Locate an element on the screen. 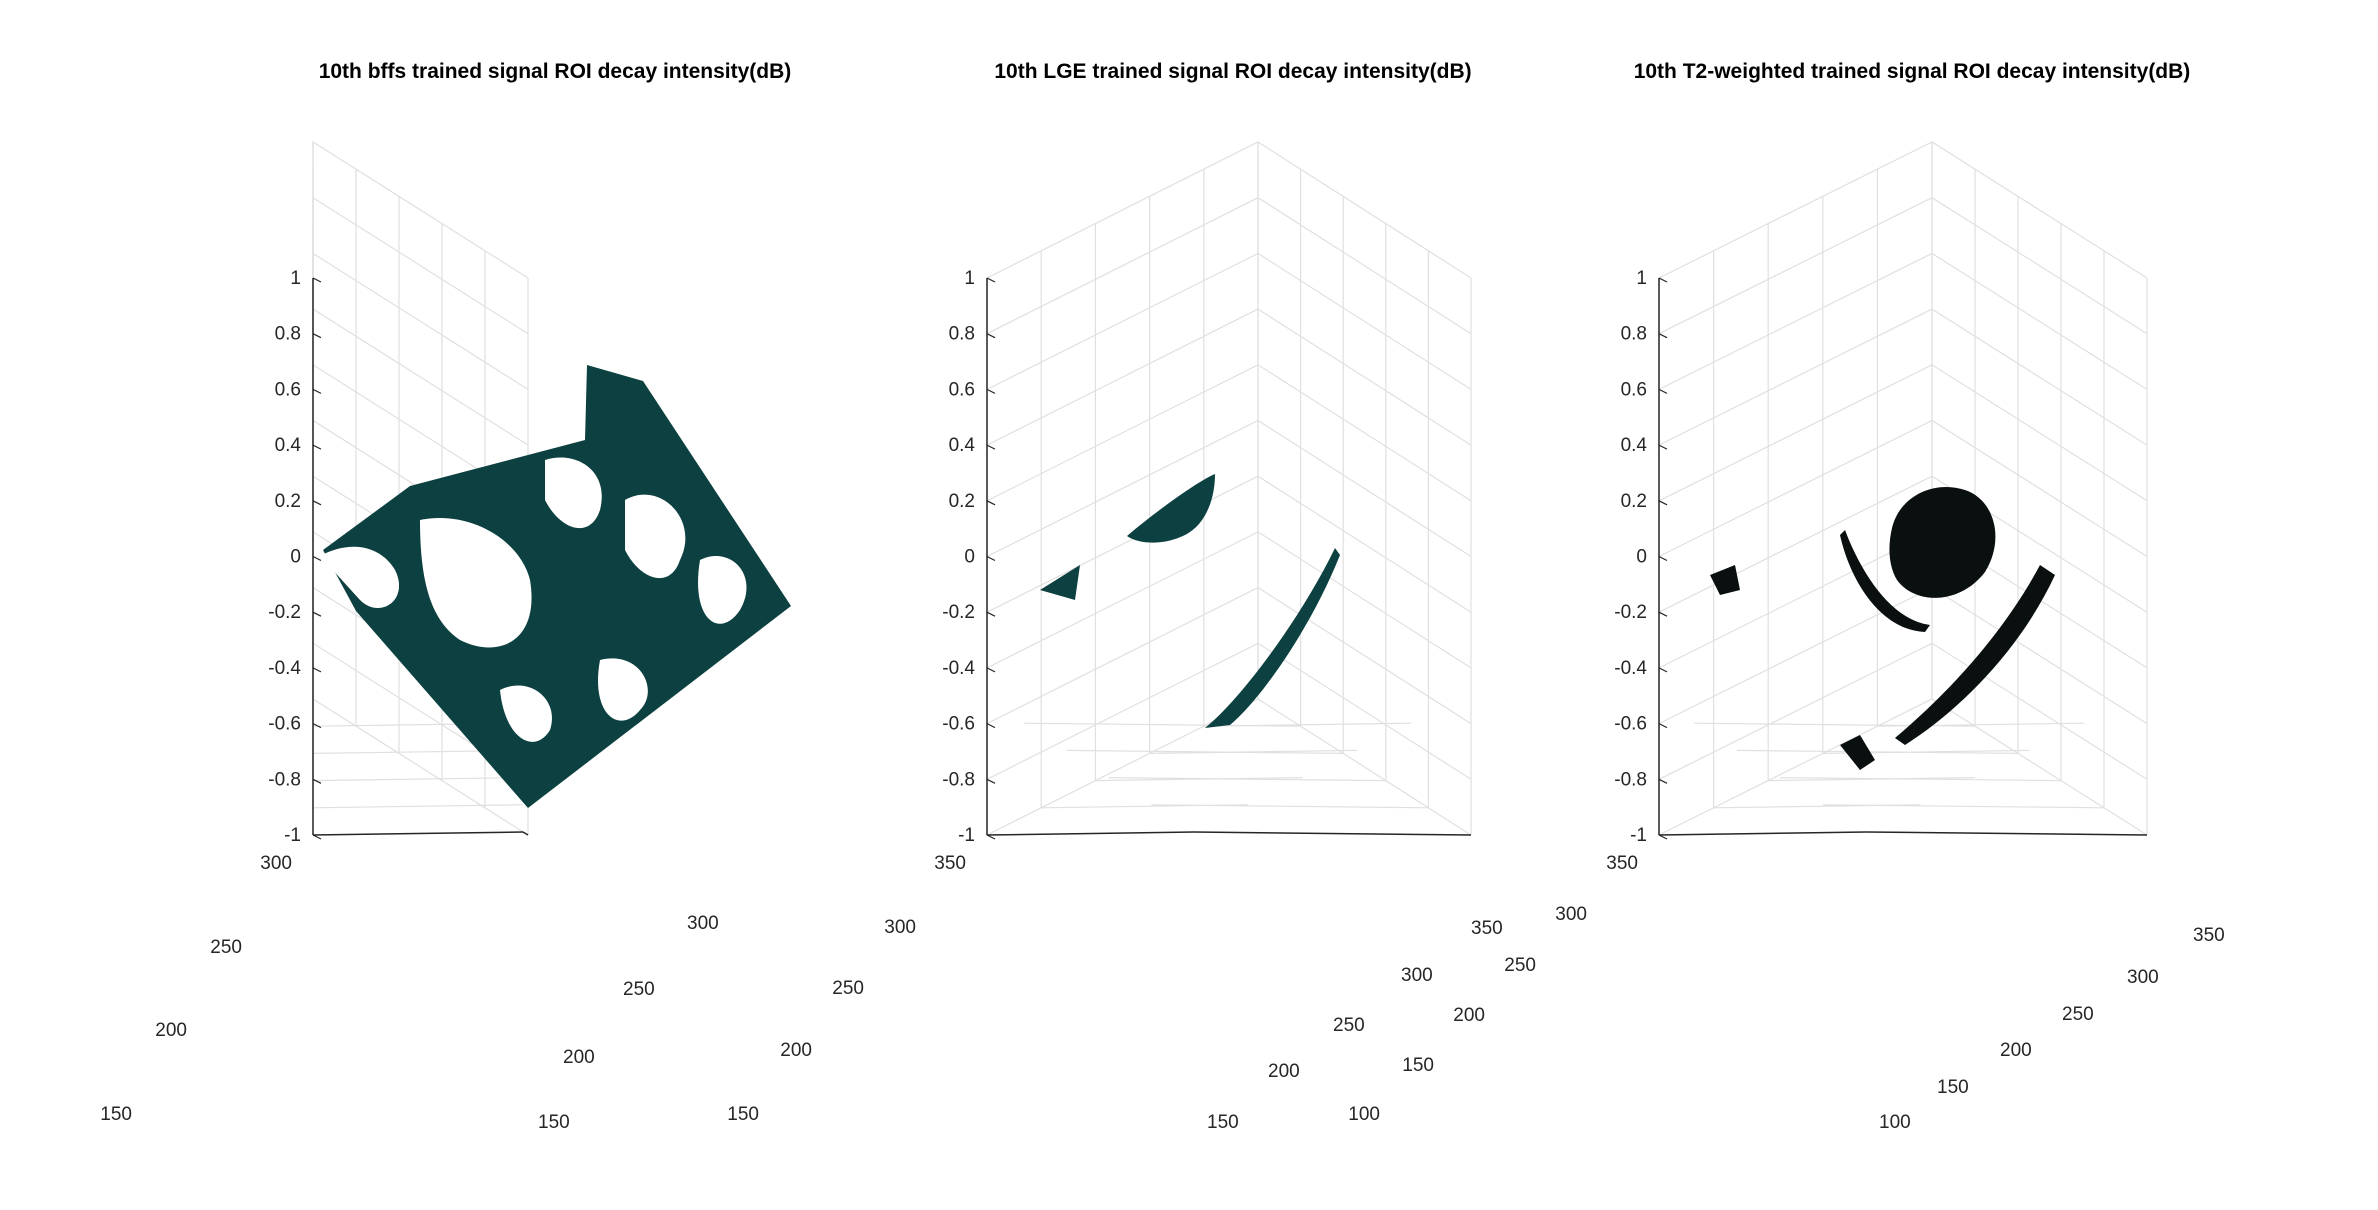 The width and height of the screenshot is (2378, 1210). z-tick-label: 0.8 is located at coordinates (288, 334).